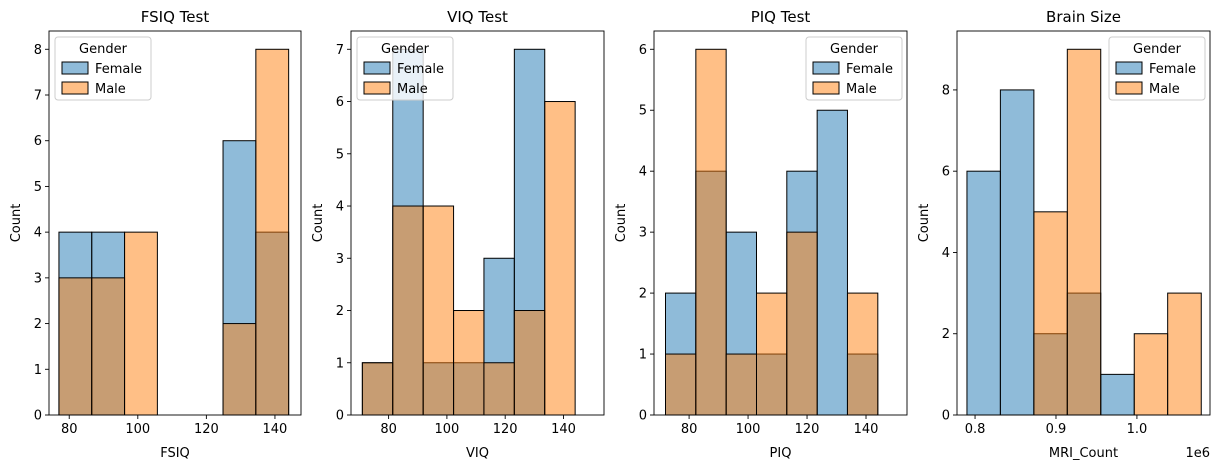 This screenshot has height=468, width=1220. Describe the element at coordinates (781, 17) in the screenshot. I see `chart-title: PIQ Test` at that location.